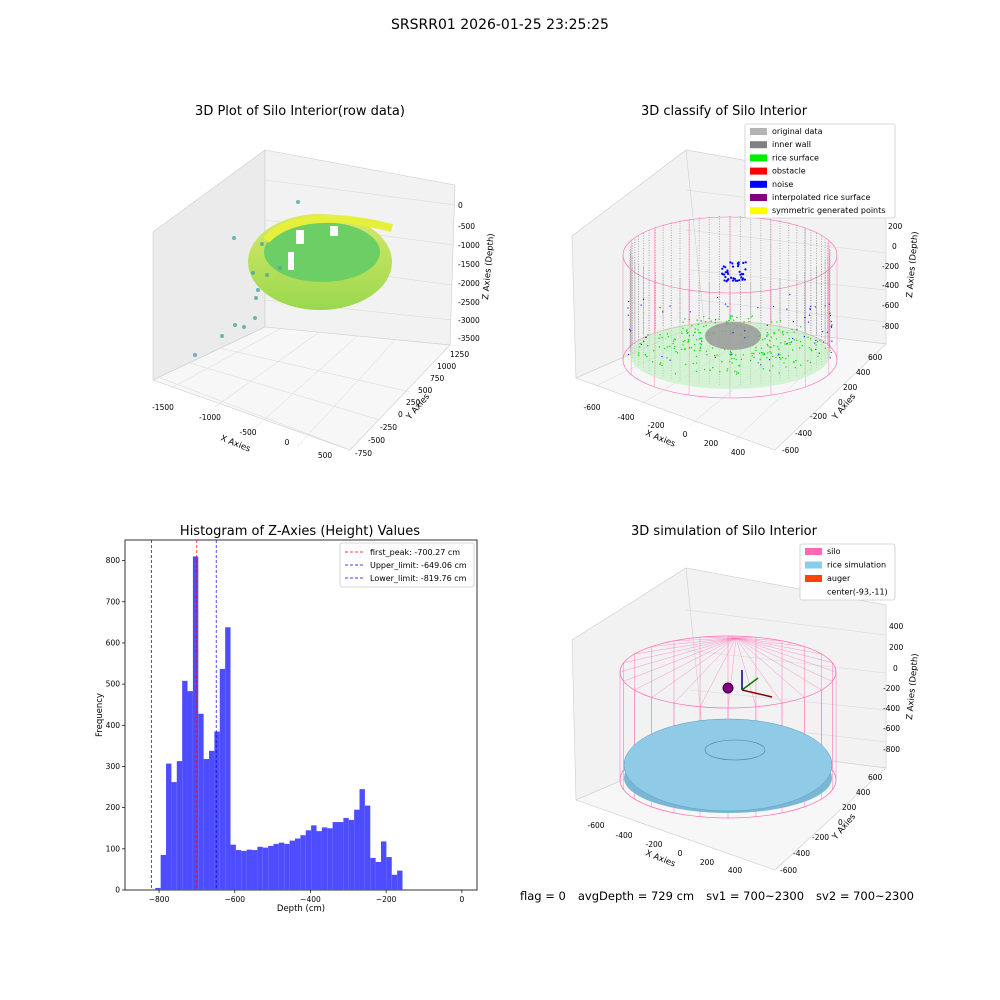 The width and height of the screenshot is (1000, 1000). I want to click on p4-ytick: 200, so click(849, 807).